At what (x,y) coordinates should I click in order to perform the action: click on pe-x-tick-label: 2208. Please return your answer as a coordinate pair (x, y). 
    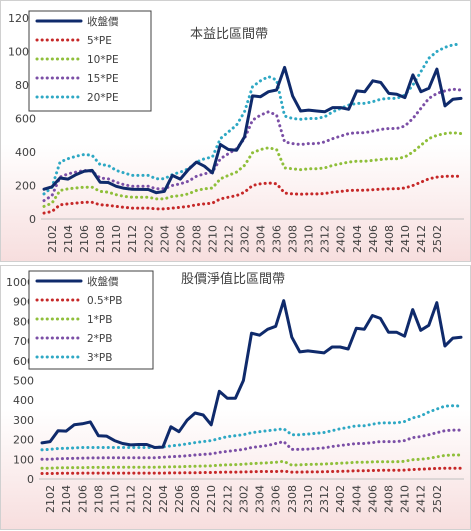
    Looking at the image, I should click on (196, 239).